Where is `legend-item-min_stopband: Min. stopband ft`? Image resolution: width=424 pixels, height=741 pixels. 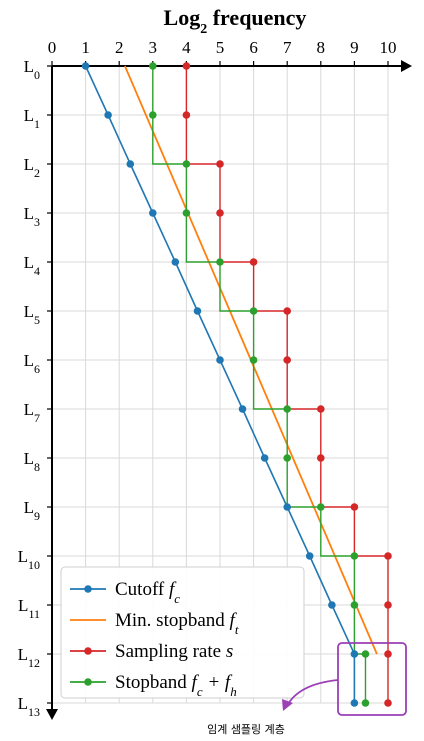
legend-item-min_stopband: Min. stopband ft is located at coordinates (154, 623).